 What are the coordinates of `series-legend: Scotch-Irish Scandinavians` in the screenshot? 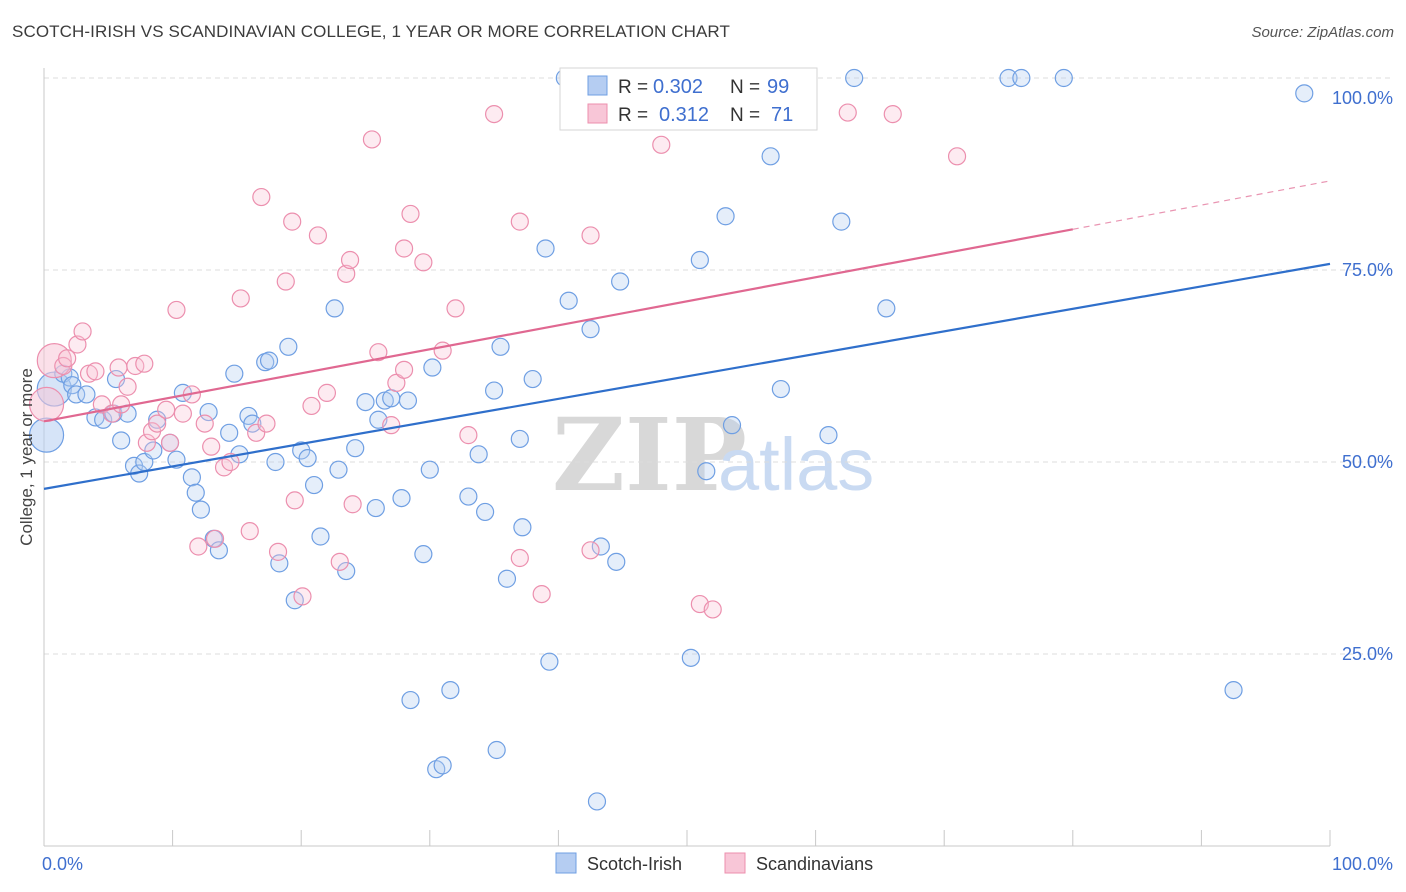 It's located at (714, 863).